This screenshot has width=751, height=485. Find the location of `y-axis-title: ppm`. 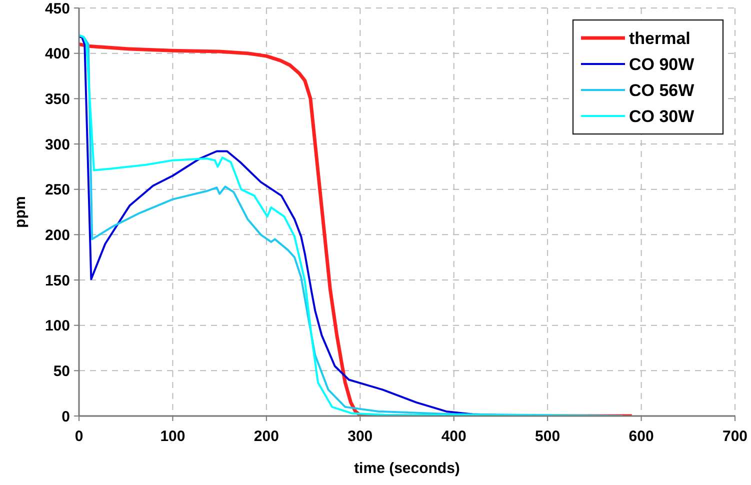

y-axis-title: ppm is located at coordinates (20, 212).